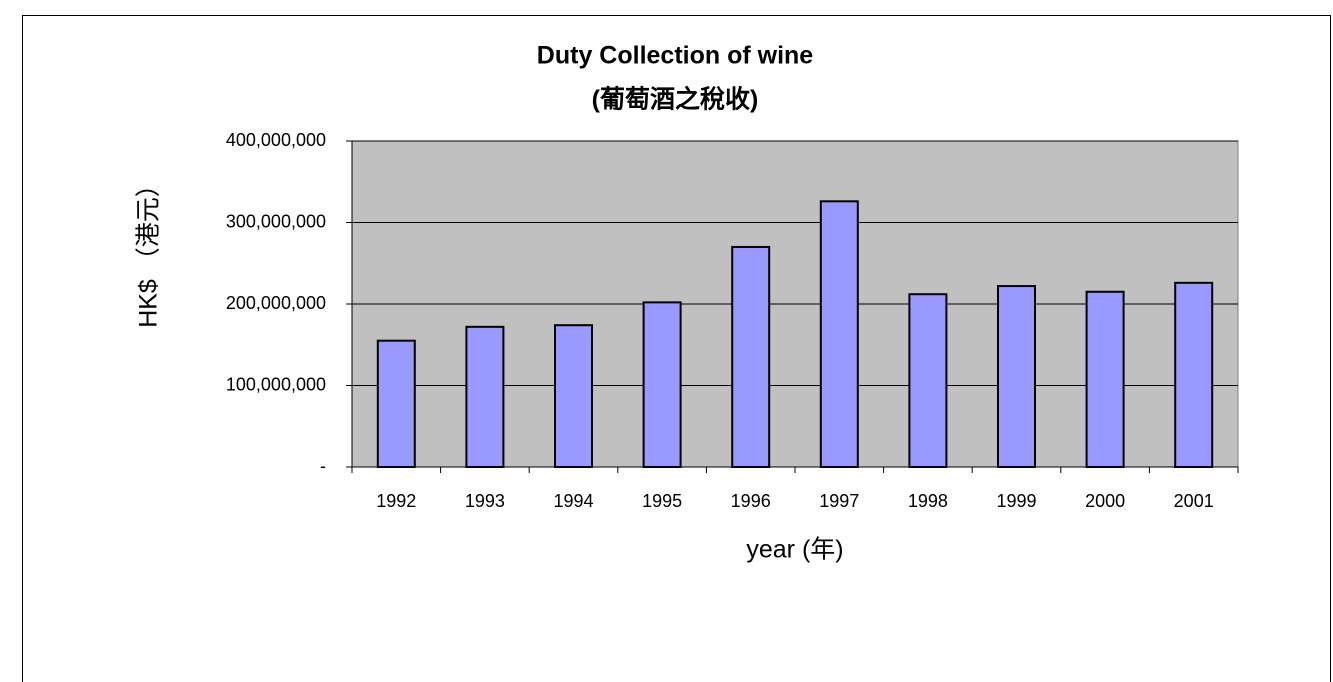 This screenshot has height=682, width=1333. I want to click on y-tick-label: 100,000,000, so click(276, 384).